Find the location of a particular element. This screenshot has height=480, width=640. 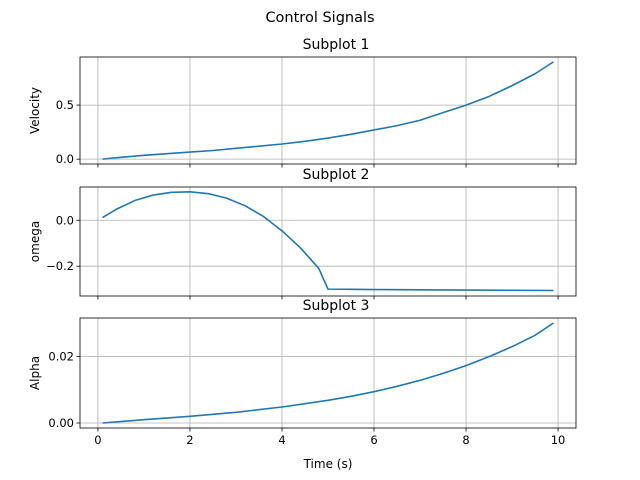

x-tick-label: 0 is located at coordinates (97, 440).